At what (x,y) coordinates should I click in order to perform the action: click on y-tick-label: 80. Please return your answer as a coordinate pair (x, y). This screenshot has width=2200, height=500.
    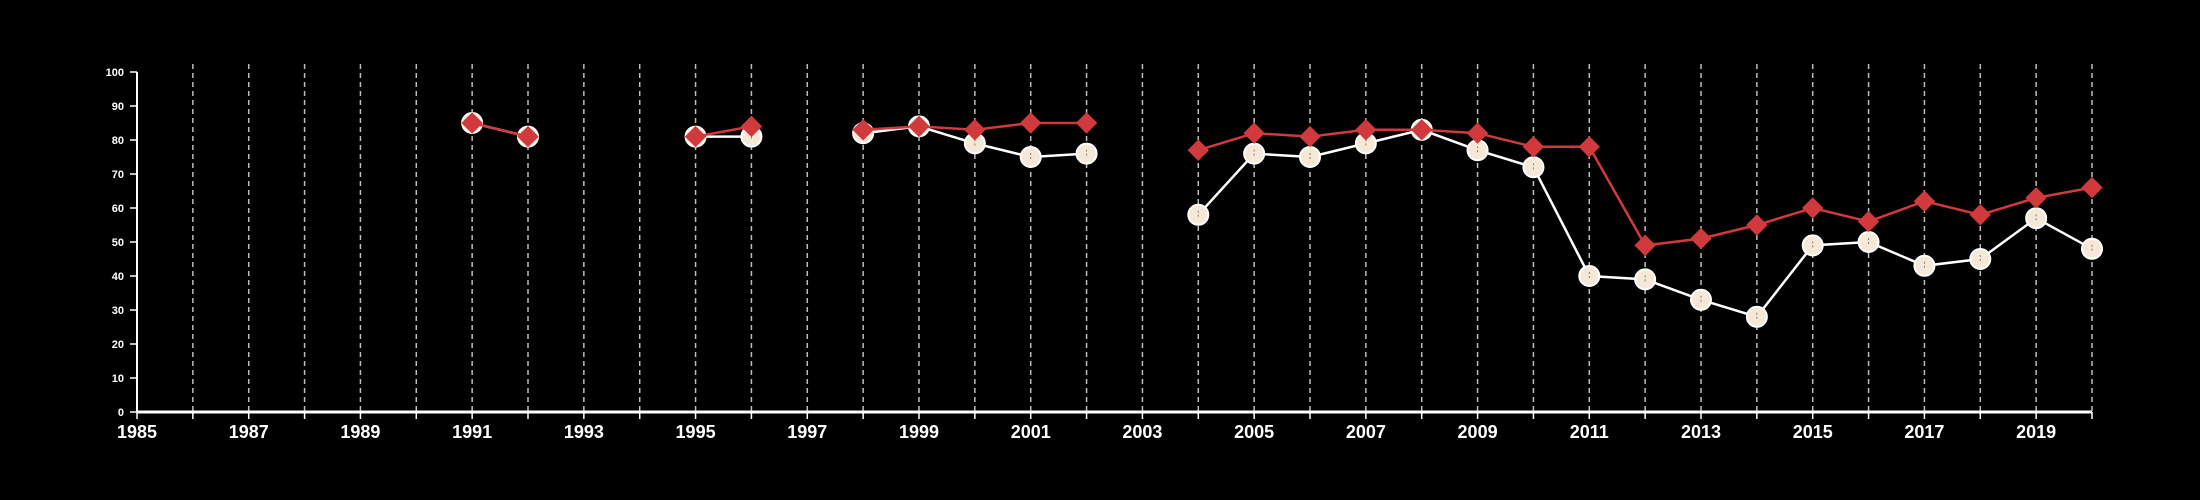
    Looking at the image, I should click on (118, 141).